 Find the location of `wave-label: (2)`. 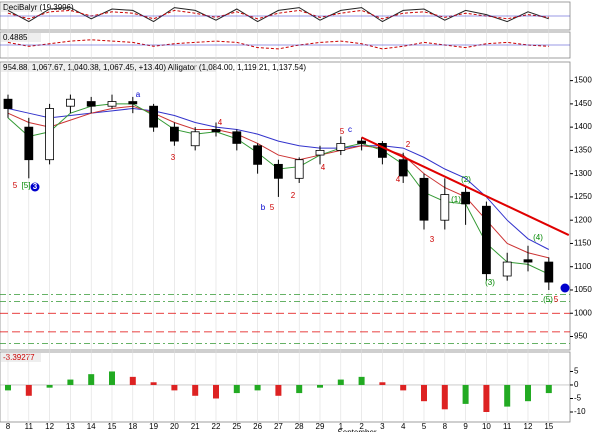

wave-label: (2) is located at coordinates (466, 179).